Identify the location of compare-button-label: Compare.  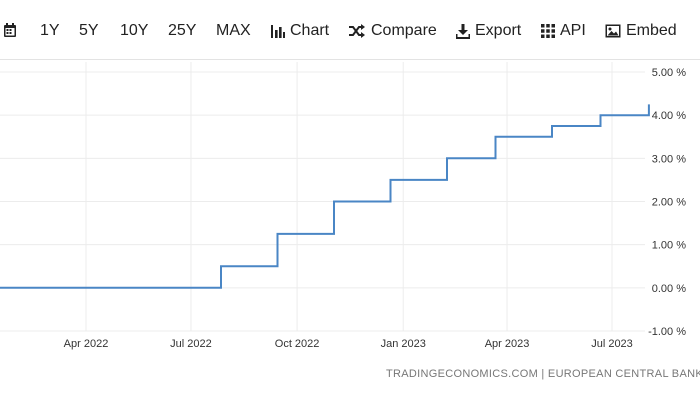
(404, 30).